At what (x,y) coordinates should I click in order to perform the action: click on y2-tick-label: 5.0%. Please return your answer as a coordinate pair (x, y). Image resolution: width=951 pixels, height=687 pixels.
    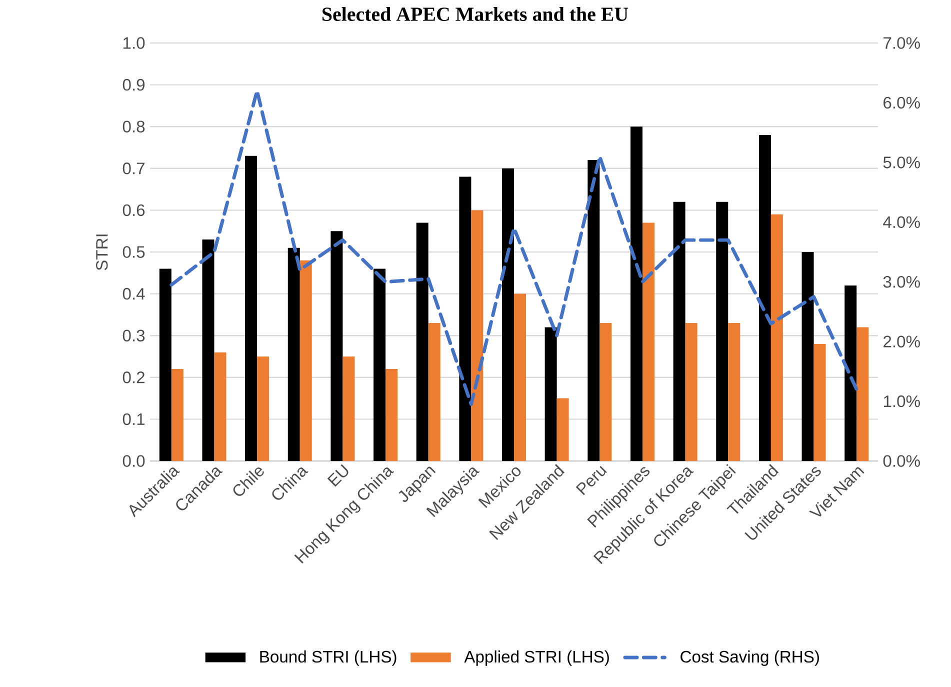
    Looking at the image, I should click on (901, 162).